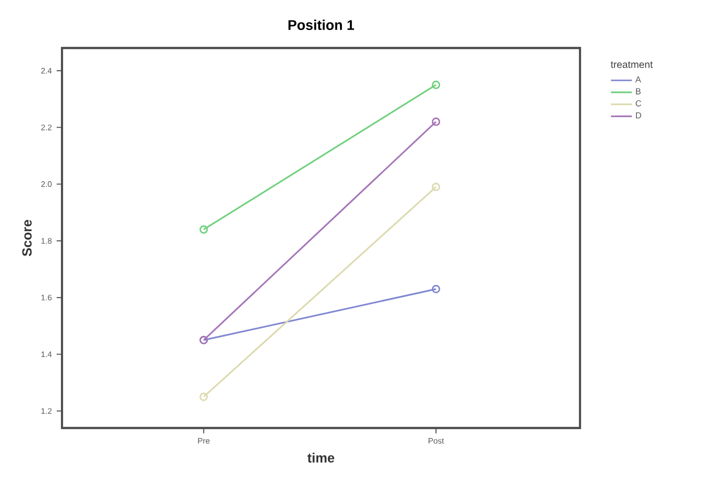 This screenshot has height=483, width=707. Describe the element at coordinates (320, 457) in the screenshot. I see `x-axis-title: time` at that location.